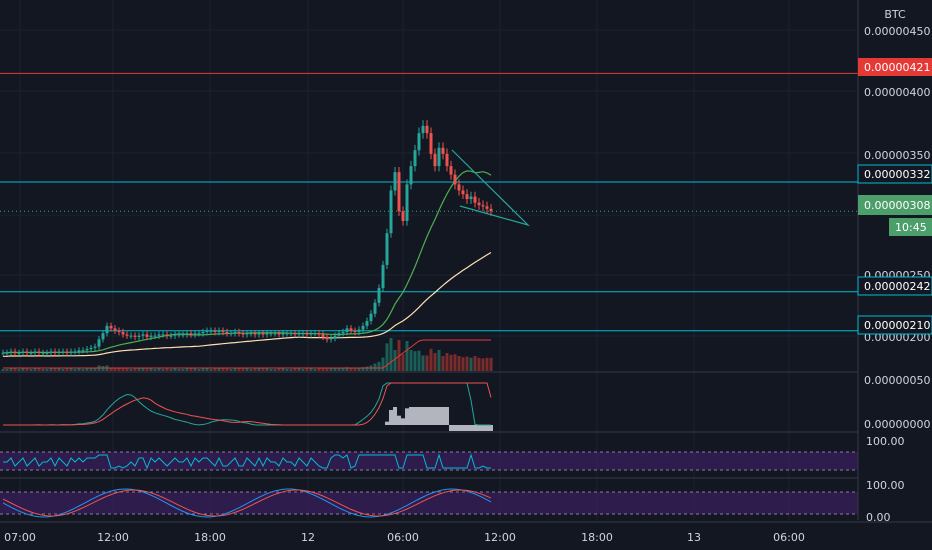 This screenshot has width=932, height=550. I want to click on stoch-band, so click(429, 503).